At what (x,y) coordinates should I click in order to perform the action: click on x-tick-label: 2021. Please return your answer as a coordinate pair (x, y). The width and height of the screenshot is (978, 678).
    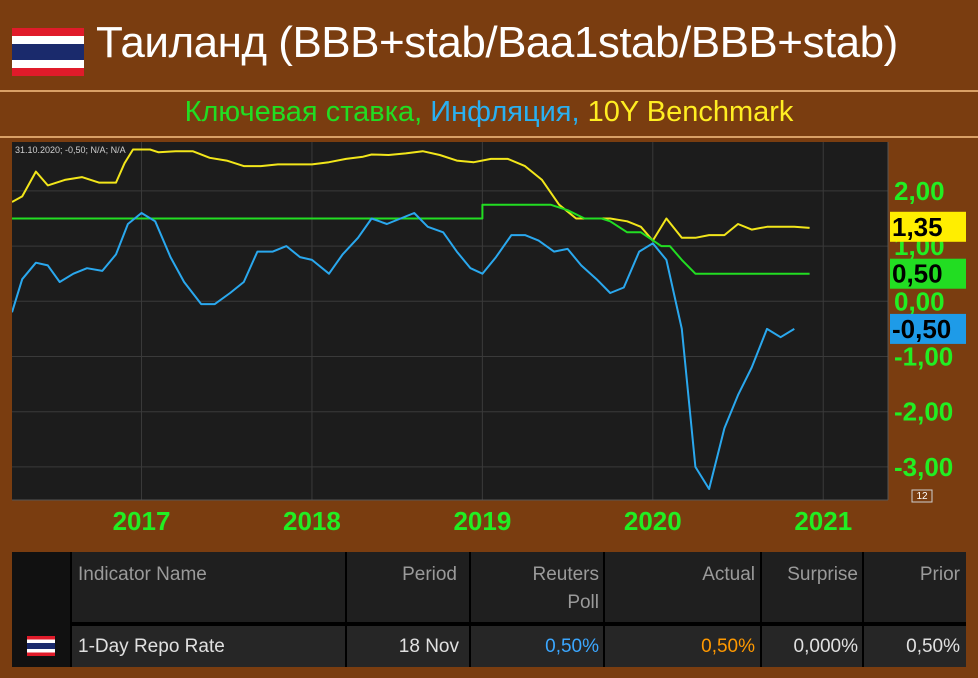
    Looking at the image, I should click on (823, 521).